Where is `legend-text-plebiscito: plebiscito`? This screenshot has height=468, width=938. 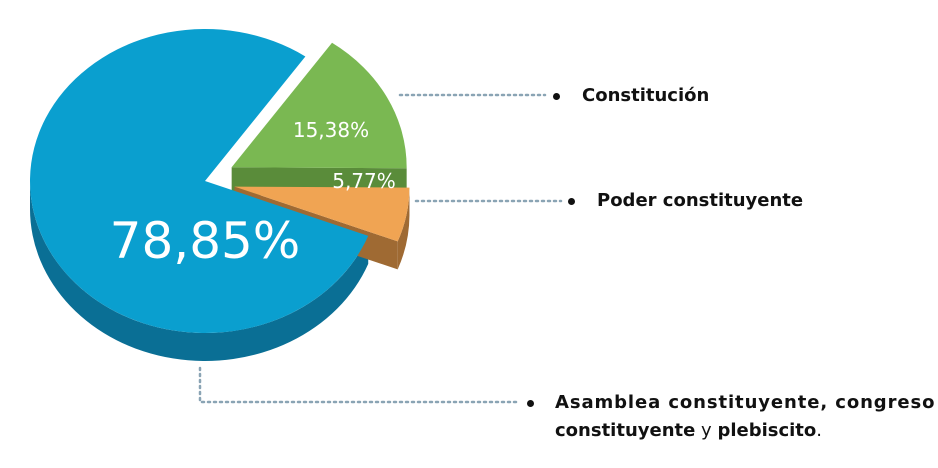 legend-text-plebiscito: plebiscito is located at coordinates (767, 430).